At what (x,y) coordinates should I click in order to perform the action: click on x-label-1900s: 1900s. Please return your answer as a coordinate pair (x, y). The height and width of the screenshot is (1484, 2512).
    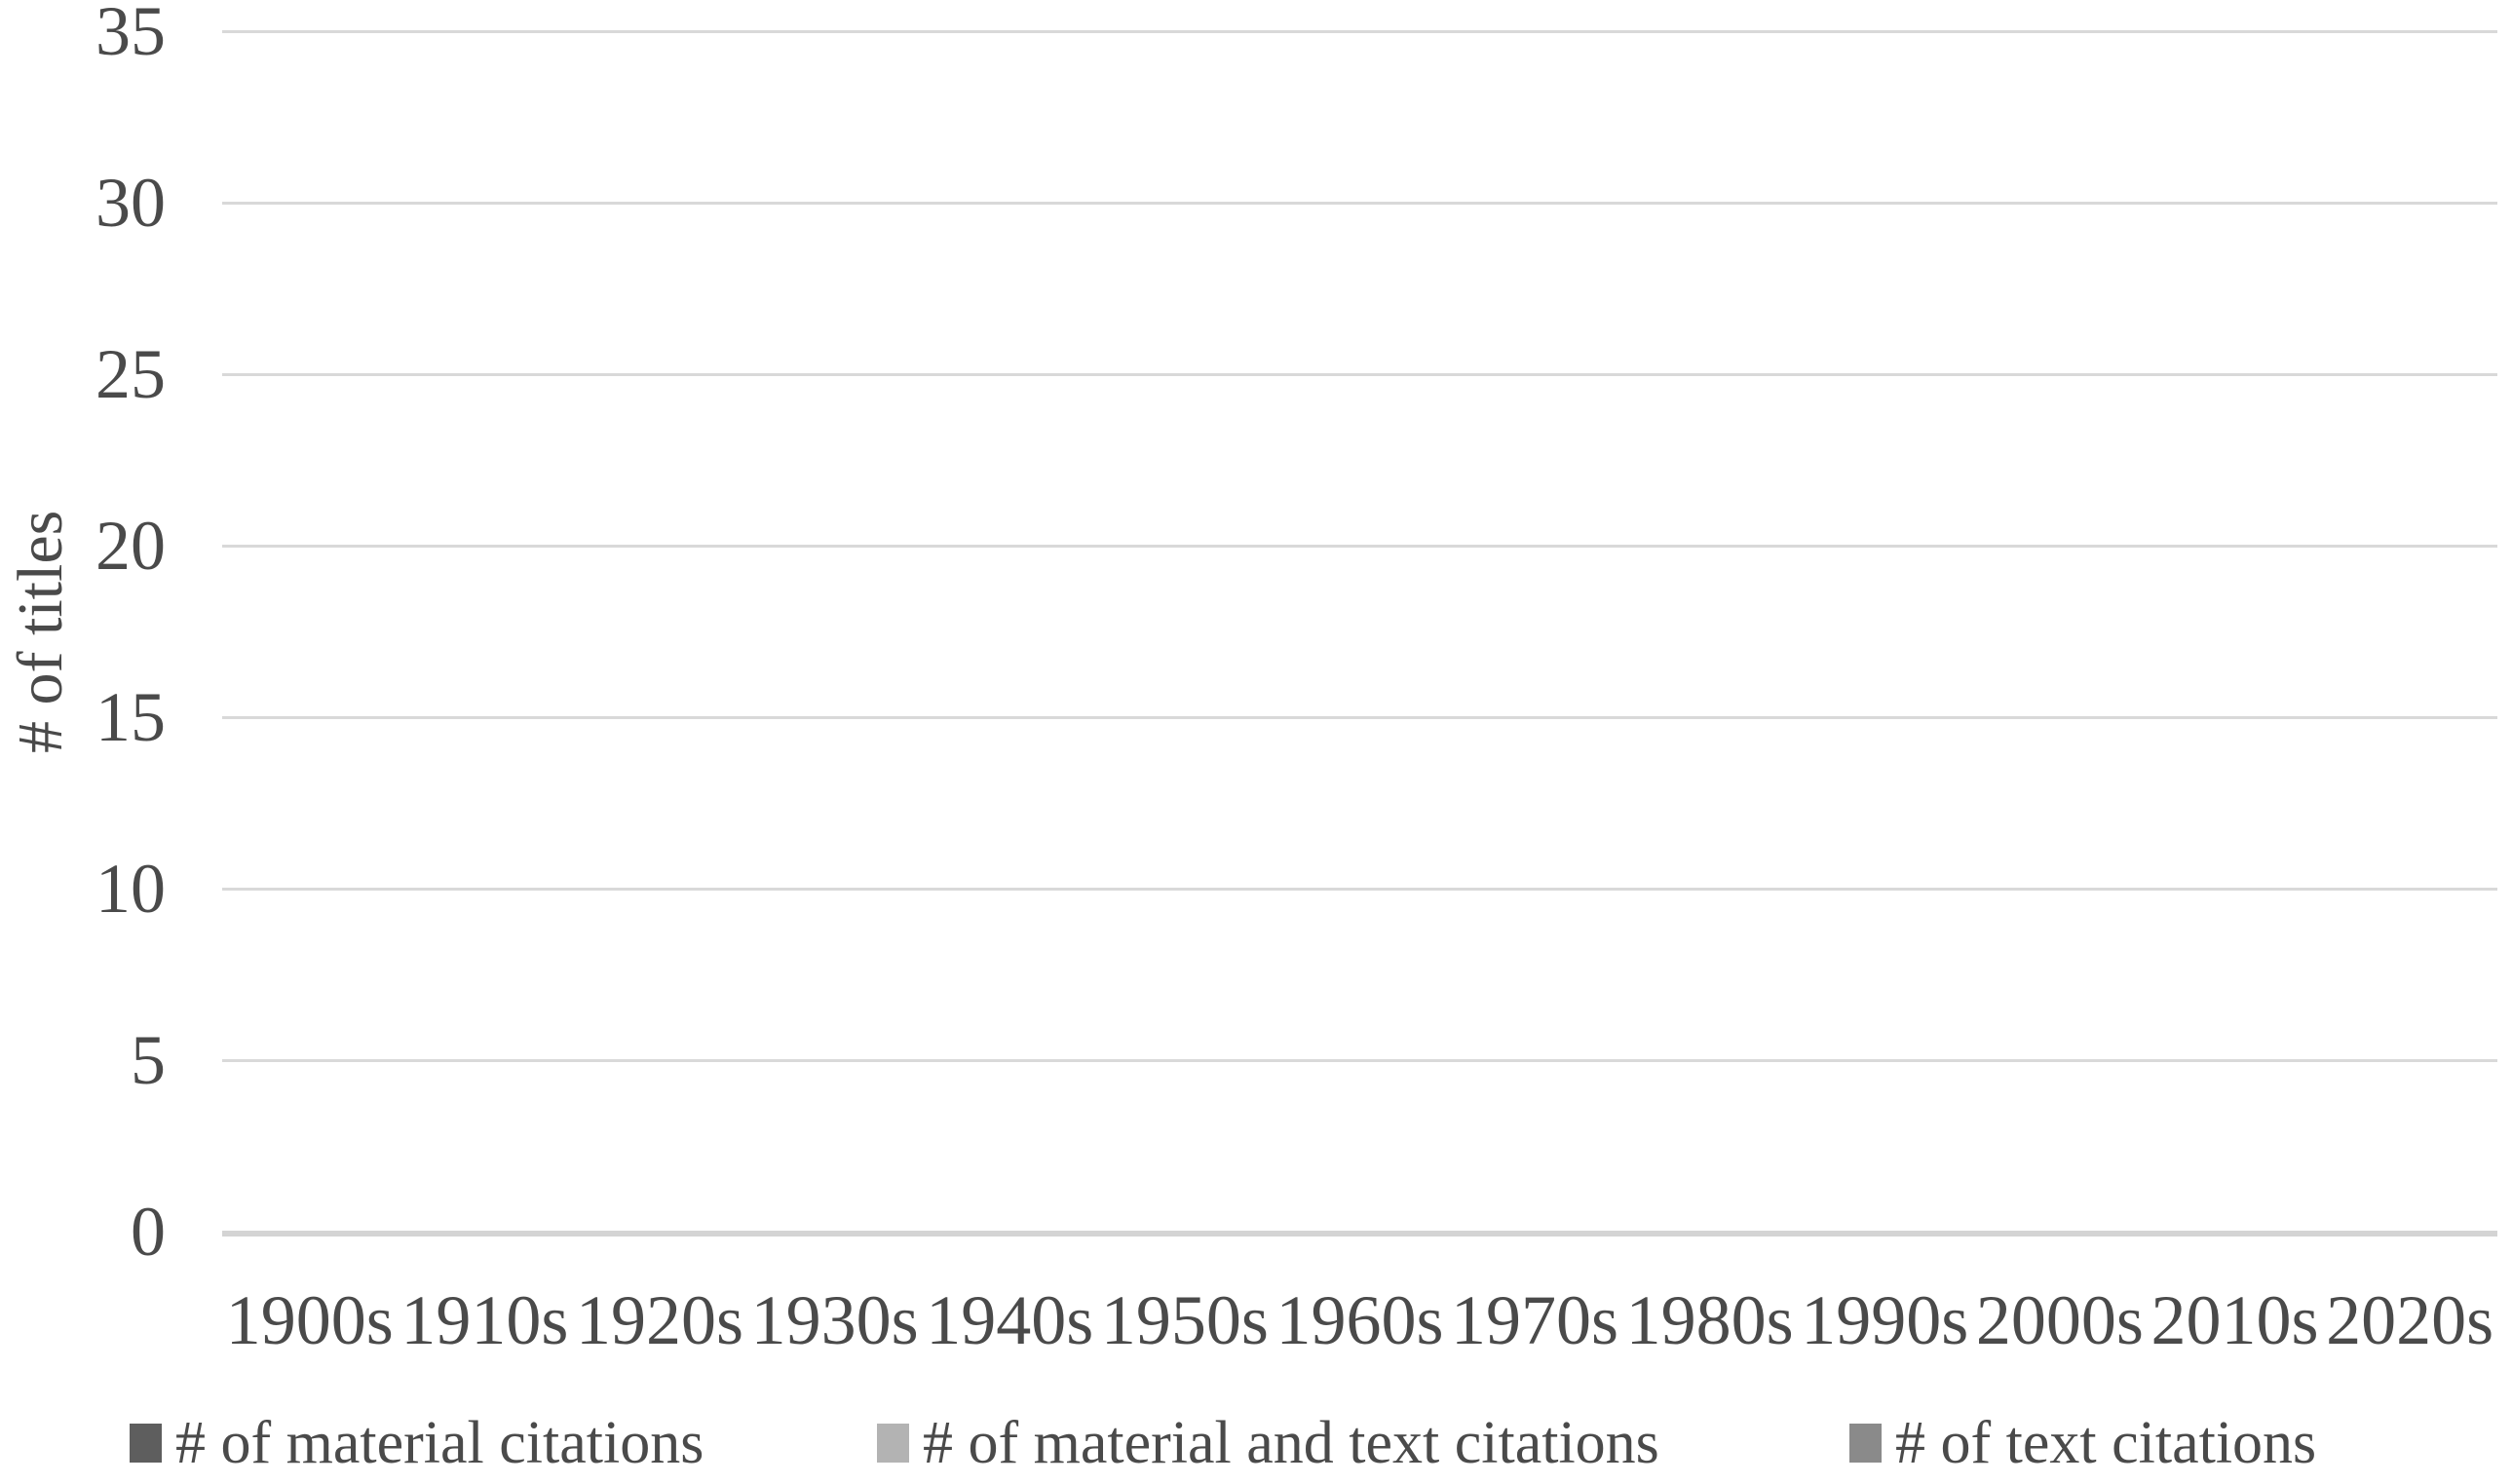
    Looking at the image, I should click on (309, 1320).